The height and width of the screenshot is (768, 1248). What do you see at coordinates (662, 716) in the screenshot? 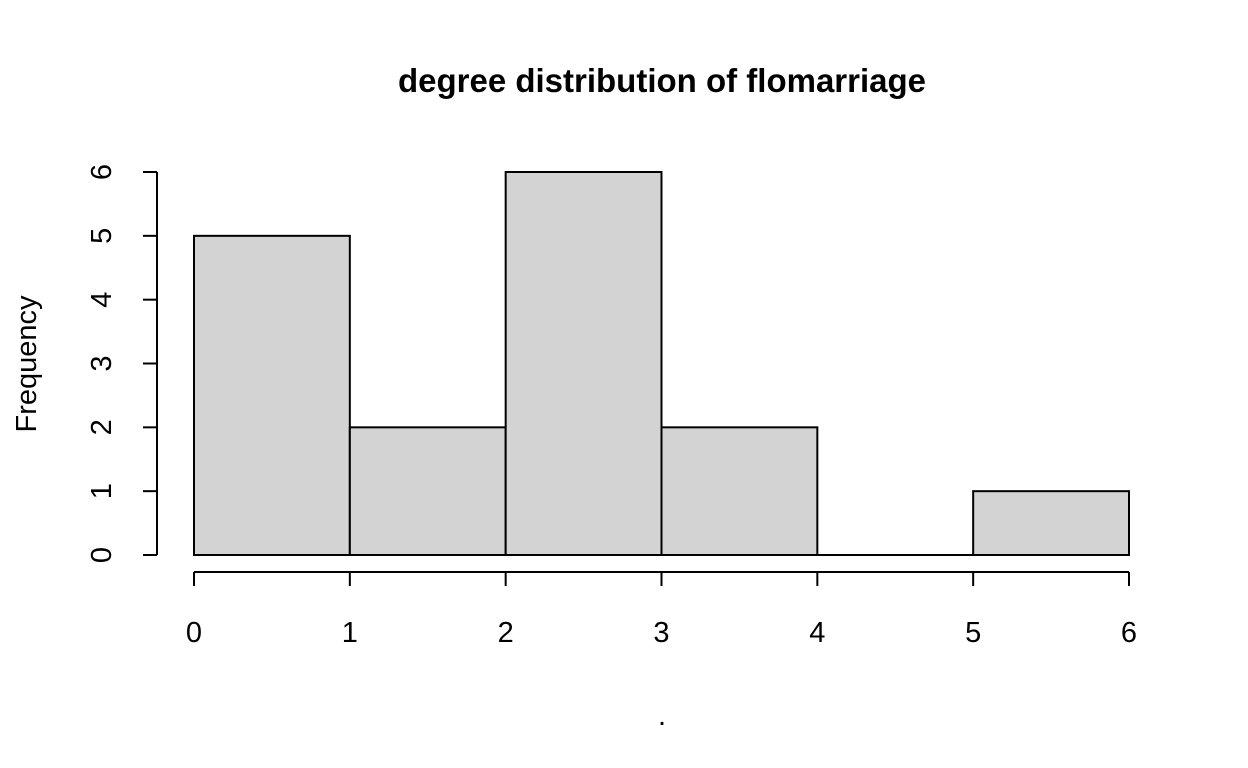
I see `x-axis-label: .` at bounding box center [662, 716].